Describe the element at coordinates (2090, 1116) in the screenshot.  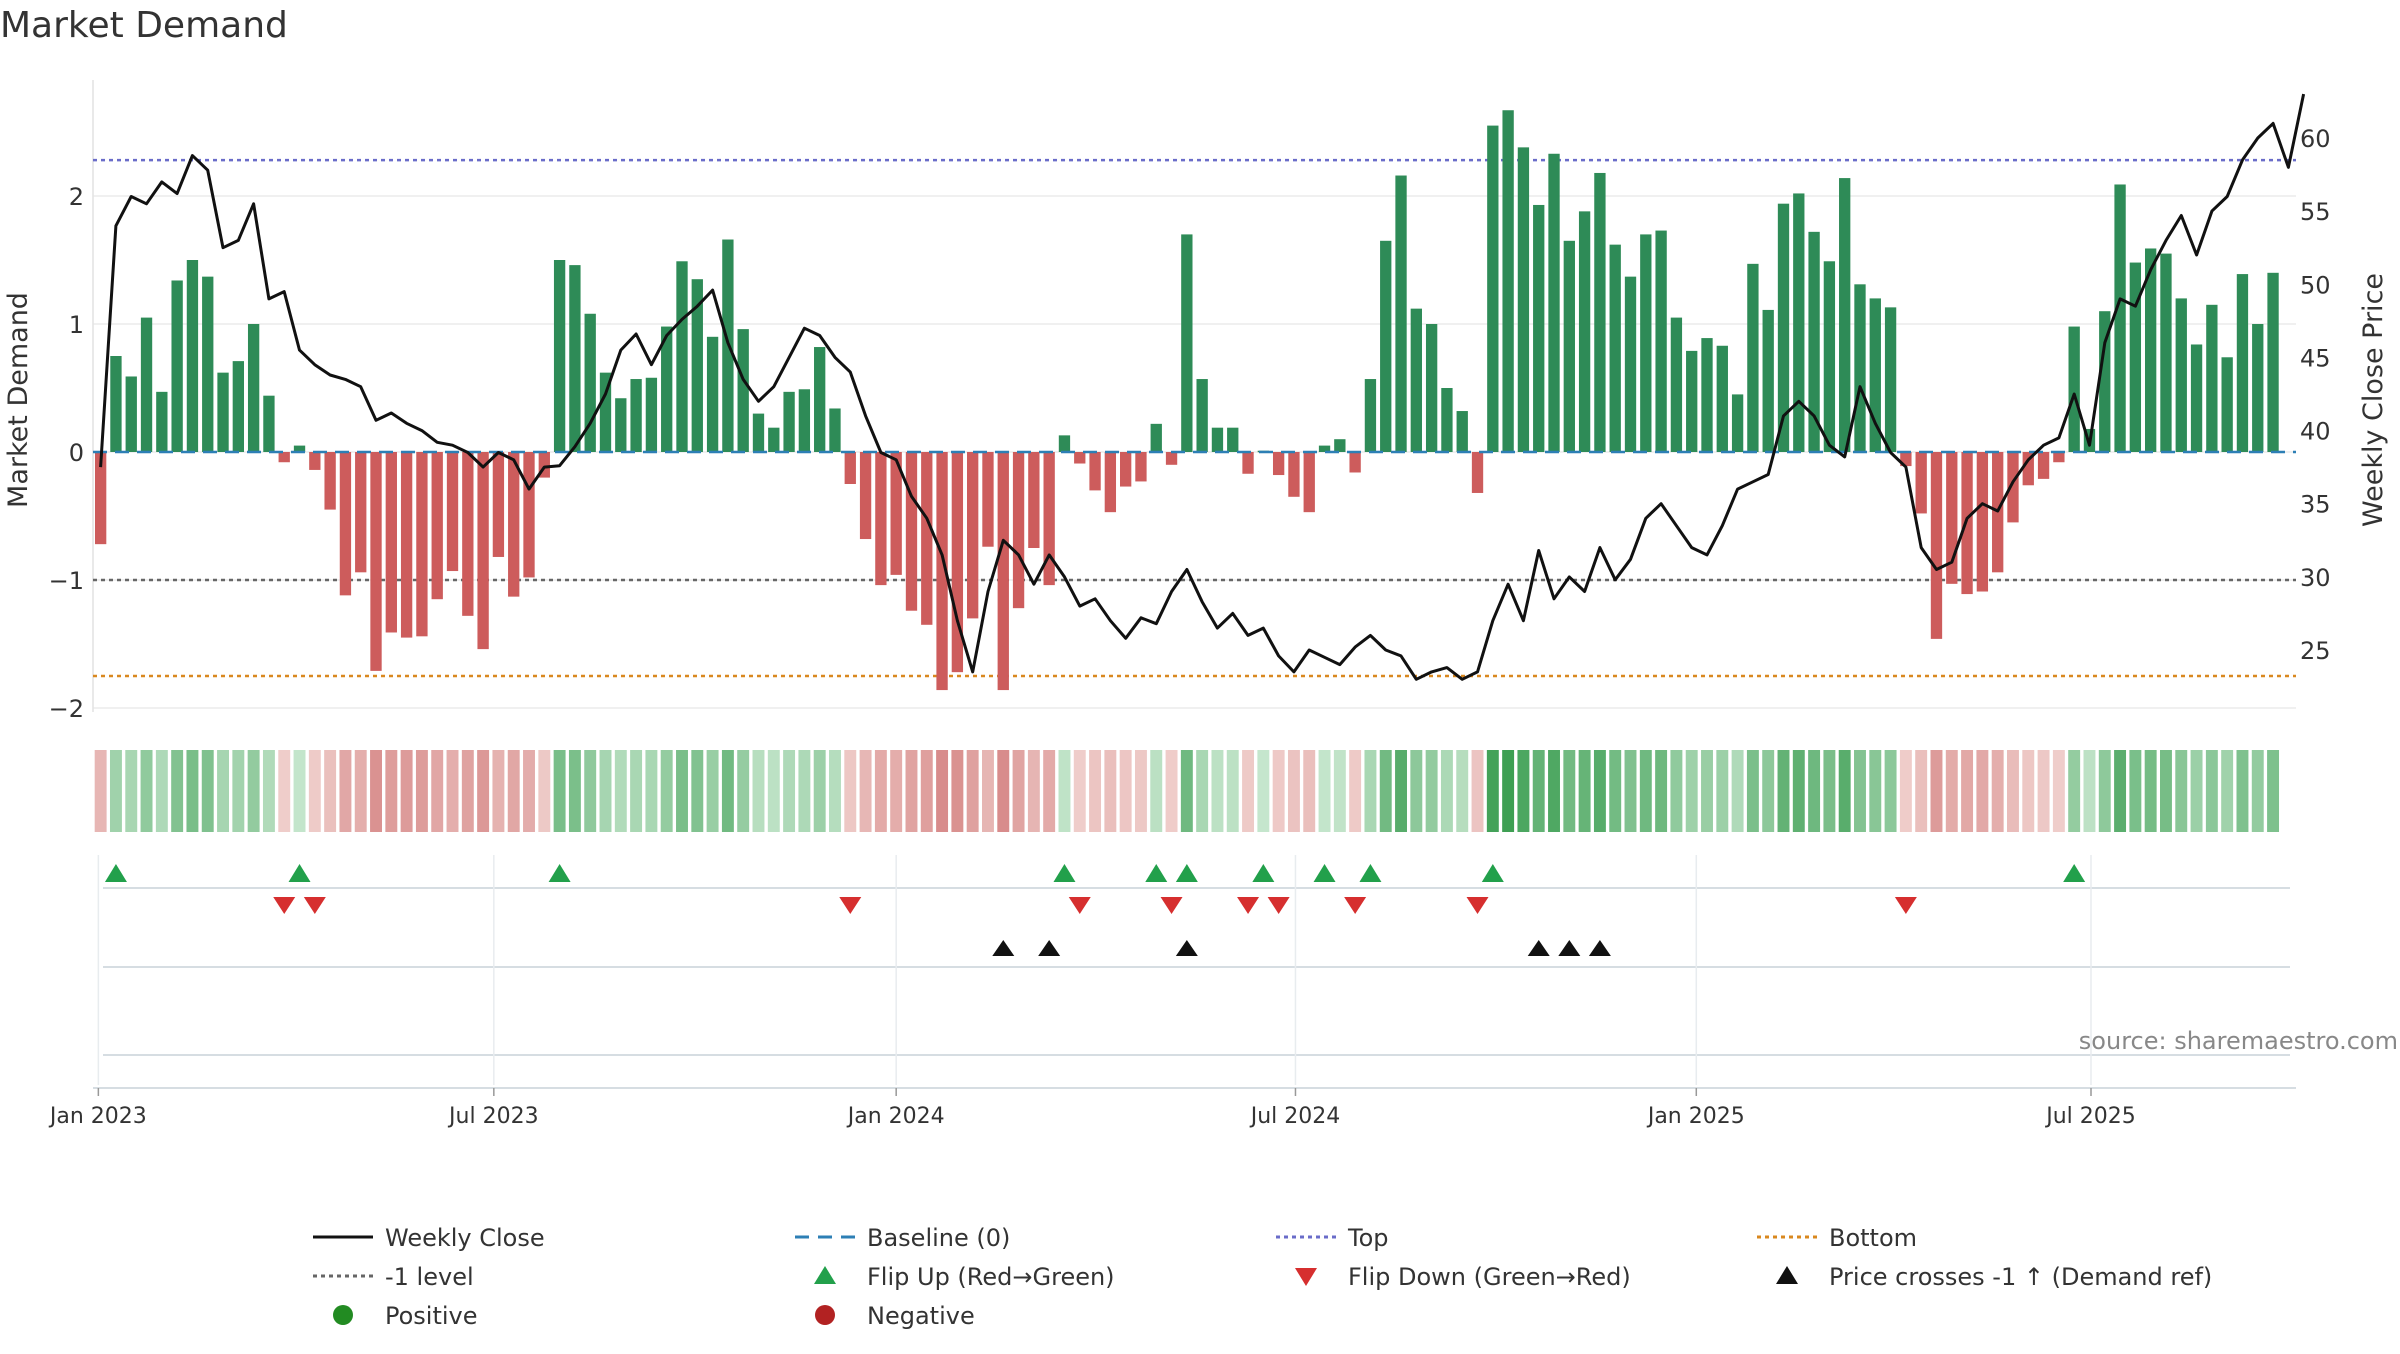
I see `date-tick-label: Jul 2025` at that location.